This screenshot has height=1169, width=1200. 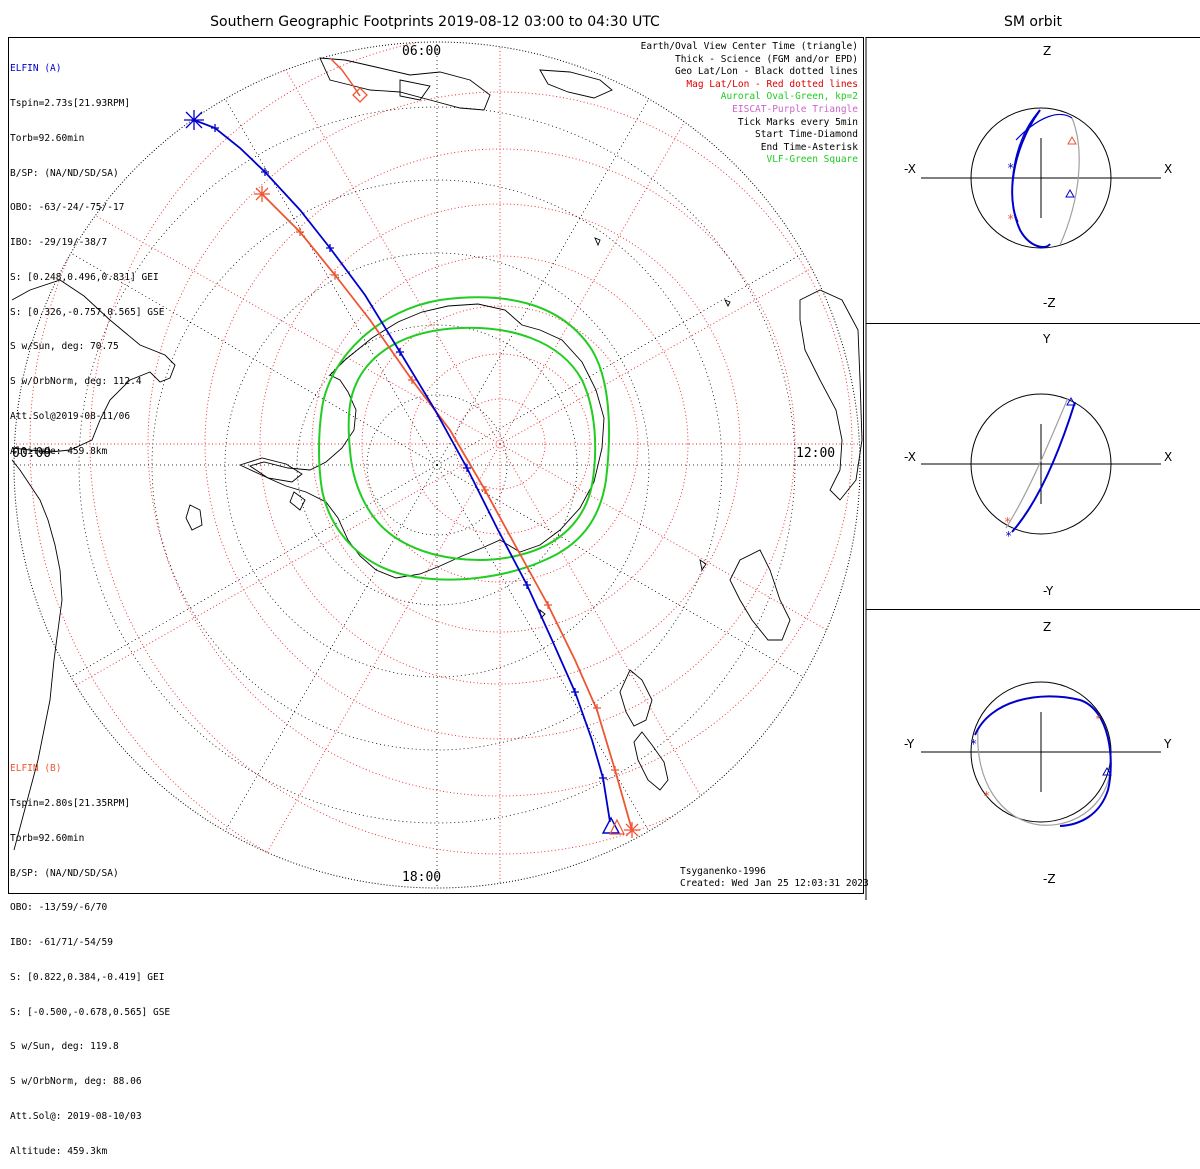 I want to click on elfin-a-info-line: S: [0.326,-0.757,0.565] GSE, so click(x=87, y=312).